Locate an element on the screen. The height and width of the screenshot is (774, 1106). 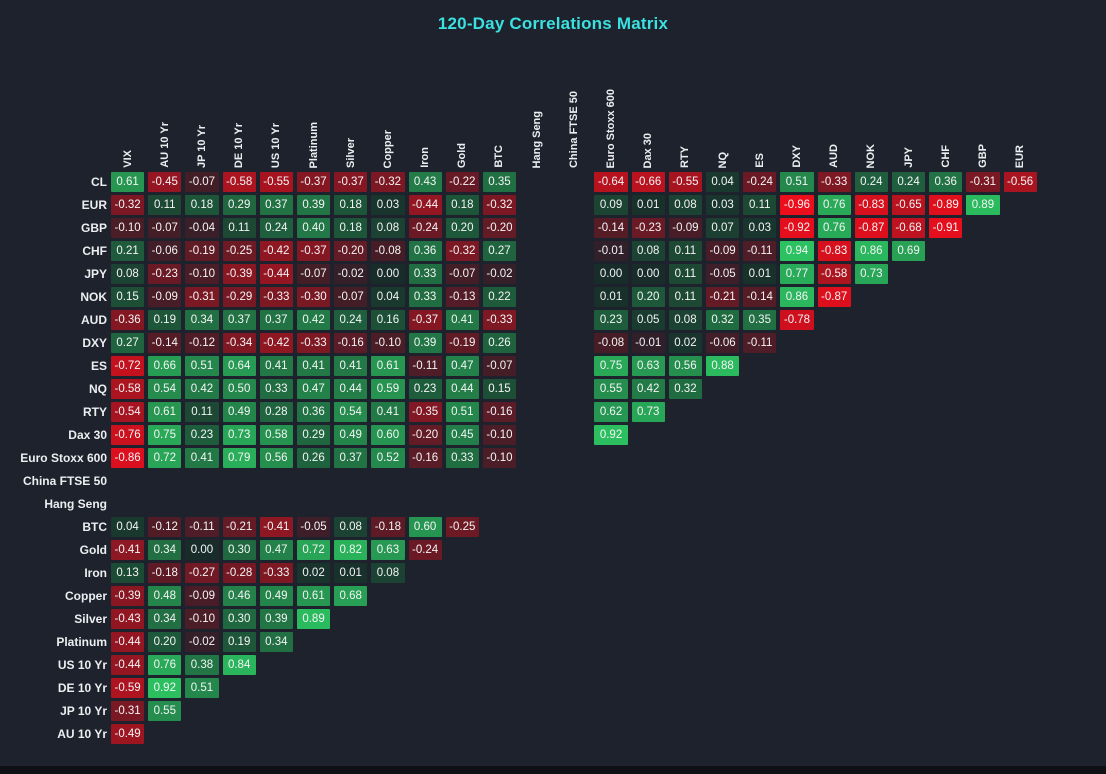
matrix-cell: -0.42 is located at coordinates (276, 343).